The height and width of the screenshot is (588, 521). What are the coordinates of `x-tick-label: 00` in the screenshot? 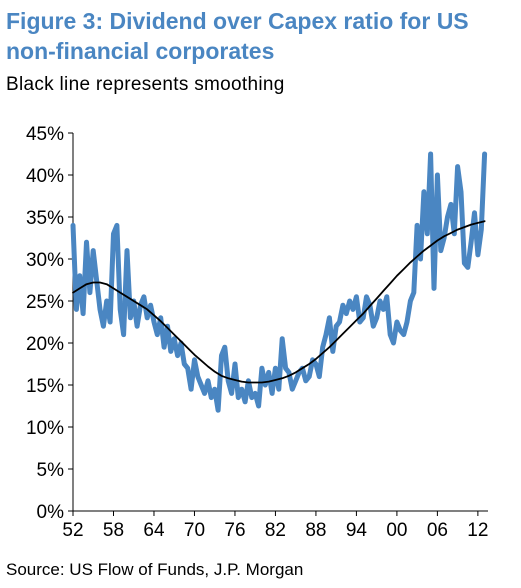 It's located at (396, 530).